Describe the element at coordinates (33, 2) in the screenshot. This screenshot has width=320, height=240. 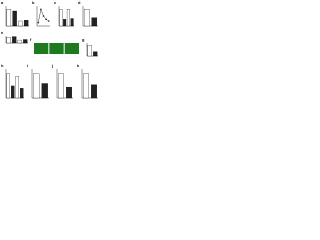
I see `panel-label: b` at that location.